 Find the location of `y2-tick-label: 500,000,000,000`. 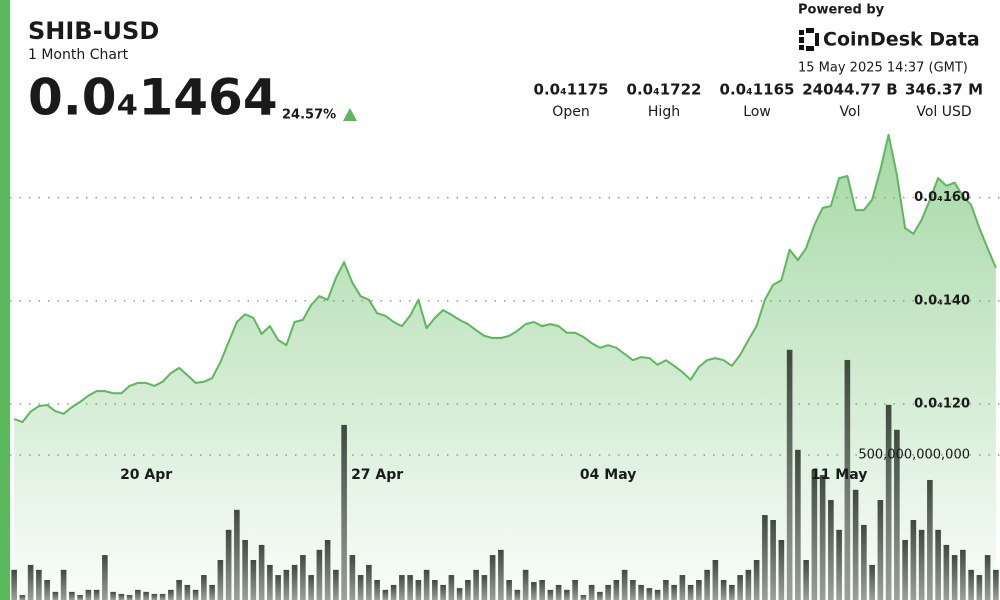

y2-tick-label: 500,000,000,000 is located at coordinates (914, 455).